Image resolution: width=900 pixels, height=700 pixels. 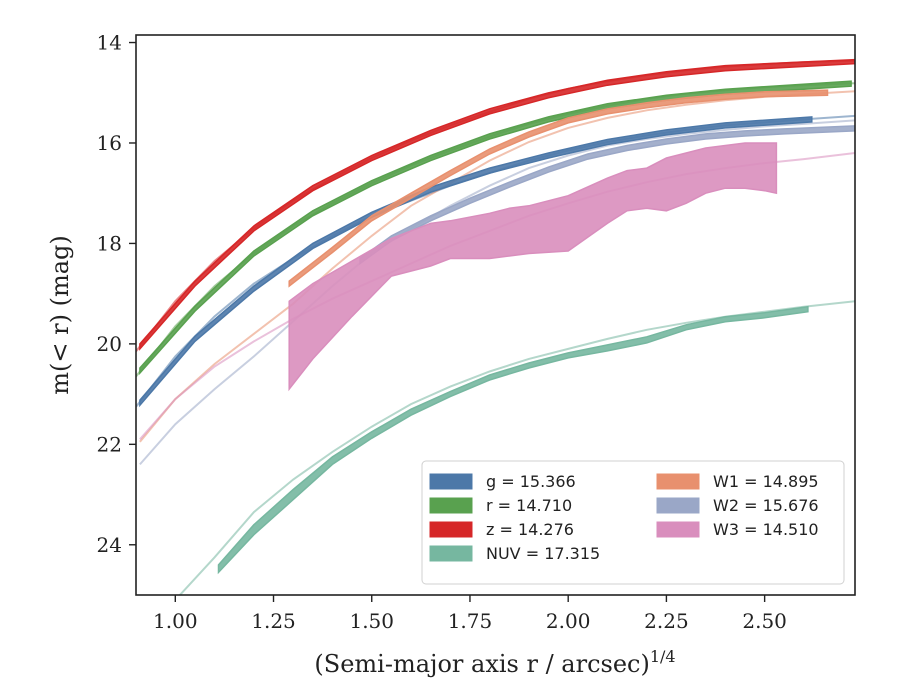 What do you see at coordinates (175, 621) in the screenshot?
I see `x-tick-label: 1.00` at bounding box center [175, 621].